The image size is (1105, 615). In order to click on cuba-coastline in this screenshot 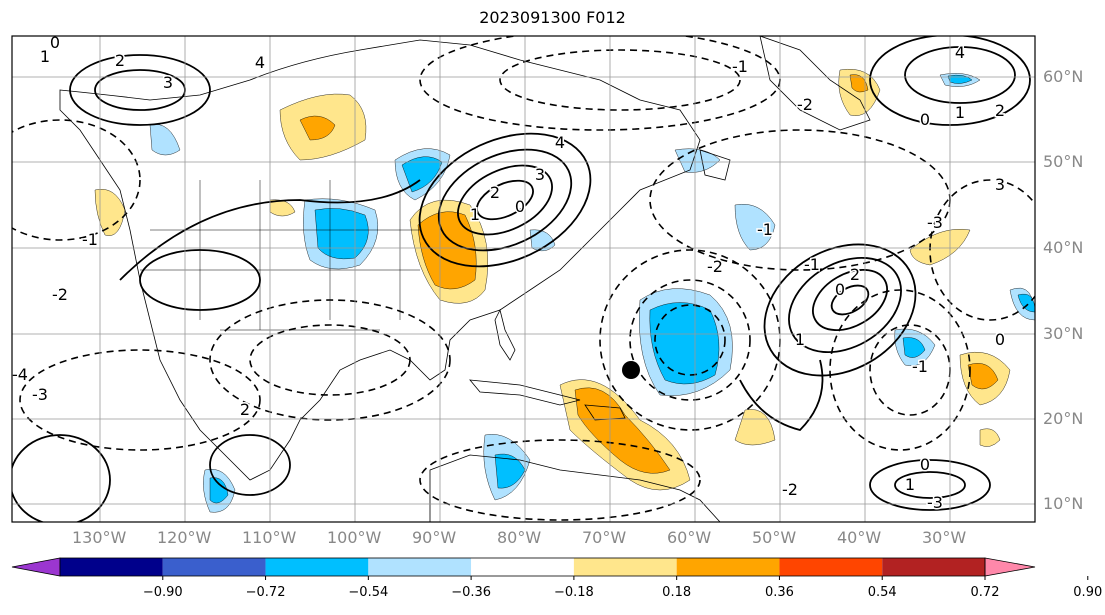, I will do `click(525, 392)`.